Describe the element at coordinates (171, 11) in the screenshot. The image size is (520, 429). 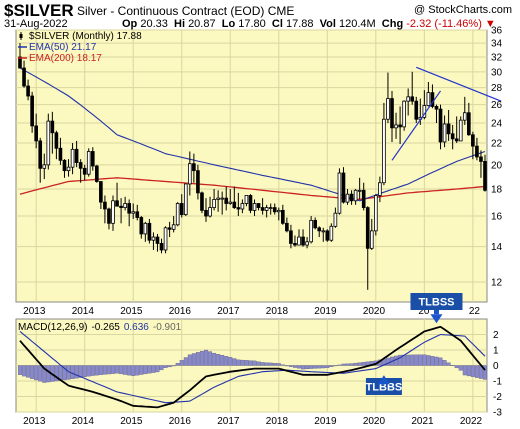
I see `description-text: Silver - Continuous Contract (EOD)` at that location.